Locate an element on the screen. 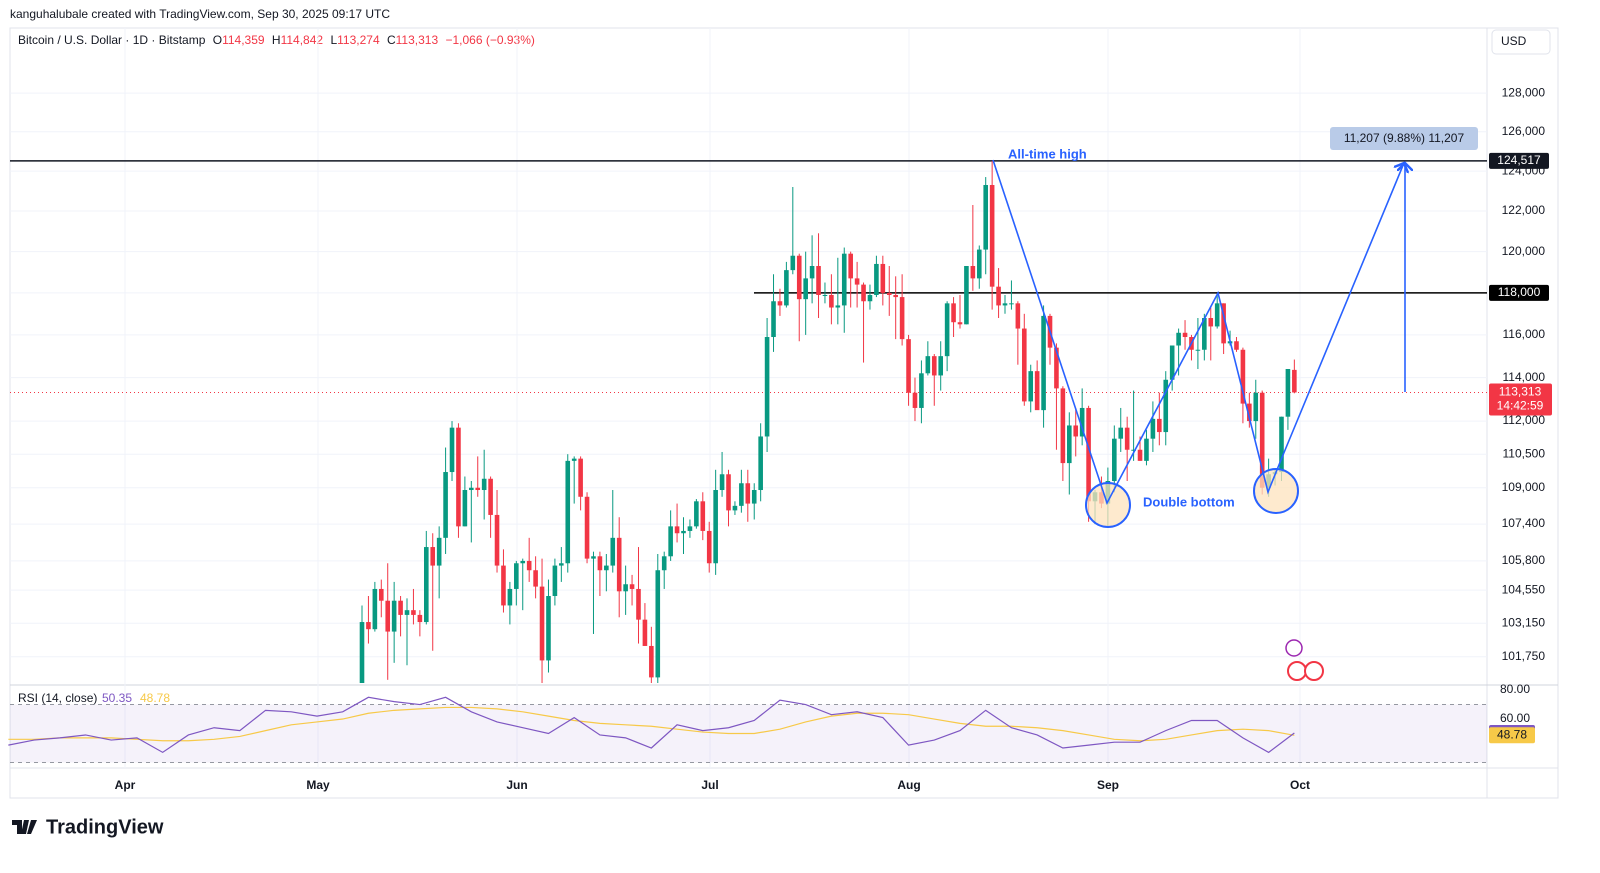 This screenshot has height=873, width=1600. rsi-label: RSI (14, close) is located at coordinates (57, 698).